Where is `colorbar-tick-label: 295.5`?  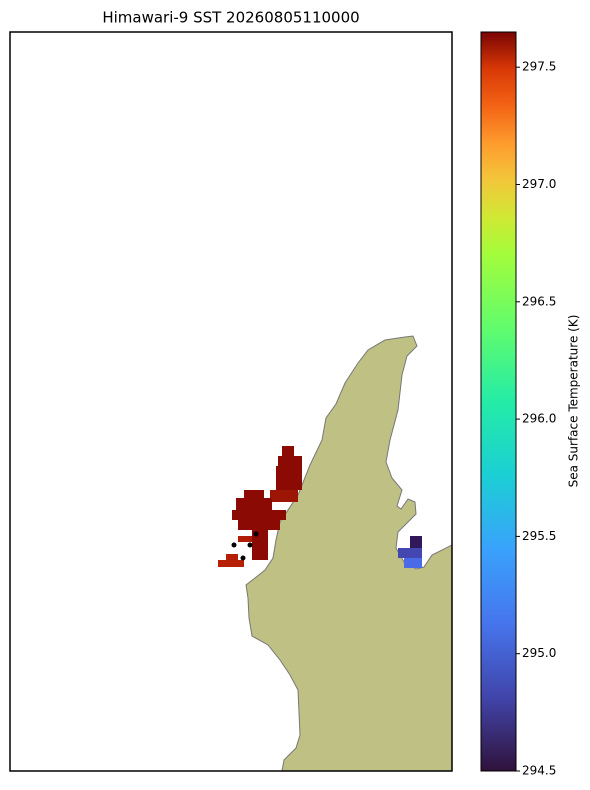 colorbar-tick-label: 295.5 is located at coordinates (539, 536).